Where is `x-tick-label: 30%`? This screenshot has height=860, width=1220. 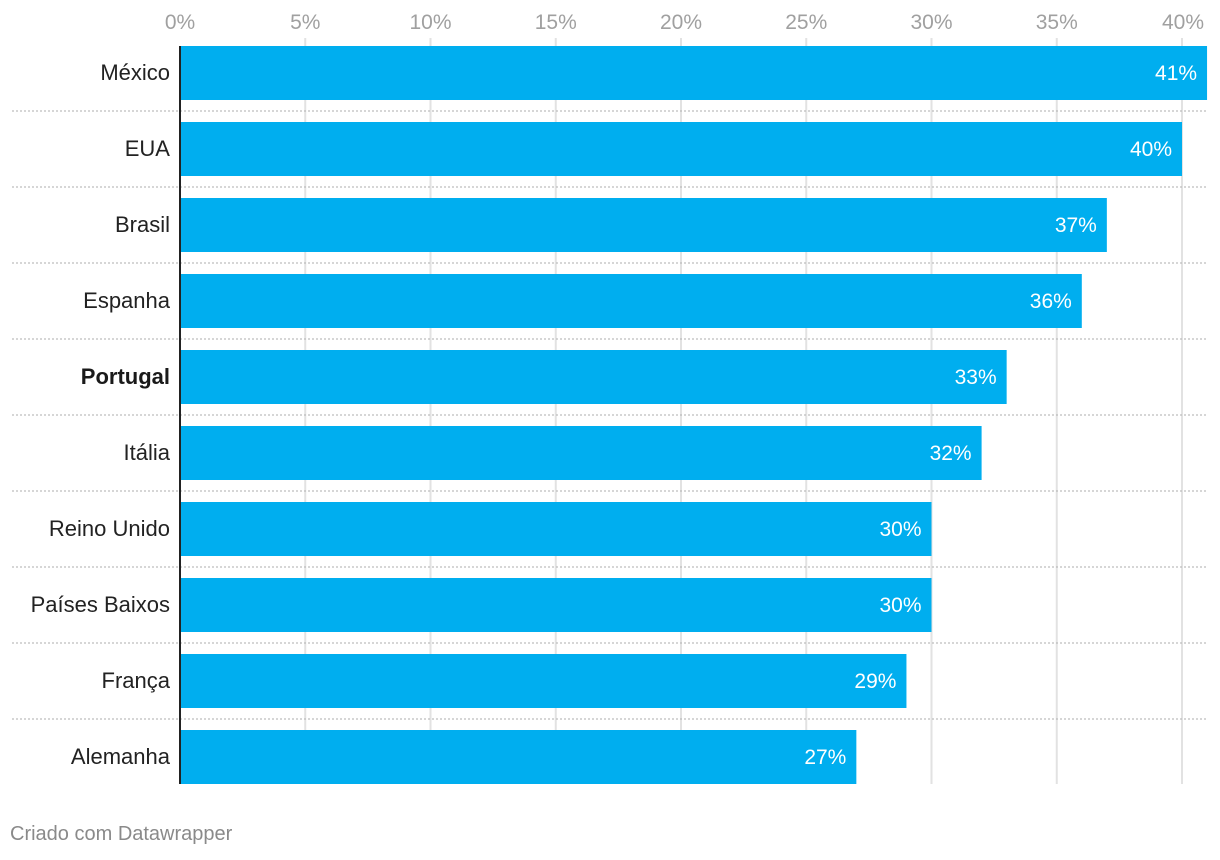 x-tick-label: 30% is located at coordinates (931, 22).